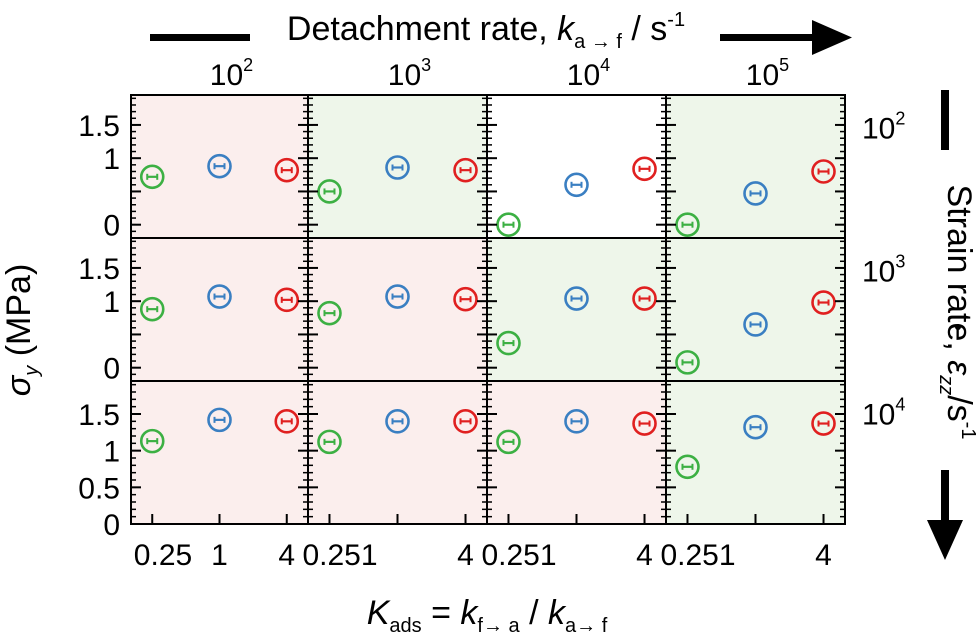 The height and width of the screenshot is (643, 978). What do you see at coordinates (163, 555) in the screenshot?
I see `x-tick-label: 0.25` at bounding box center [163, 555].